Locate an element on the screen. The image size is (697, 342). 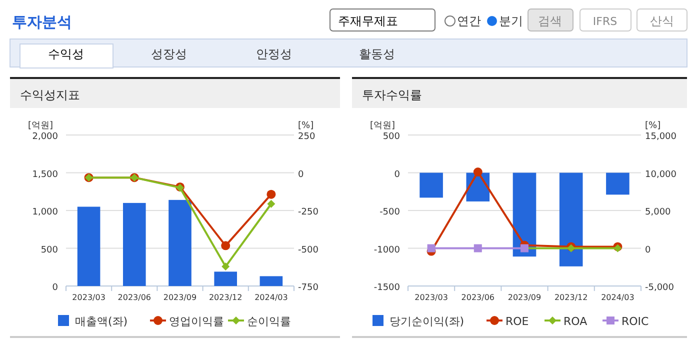
y-tick-label: -1500 is located at coordinates (387, 288).